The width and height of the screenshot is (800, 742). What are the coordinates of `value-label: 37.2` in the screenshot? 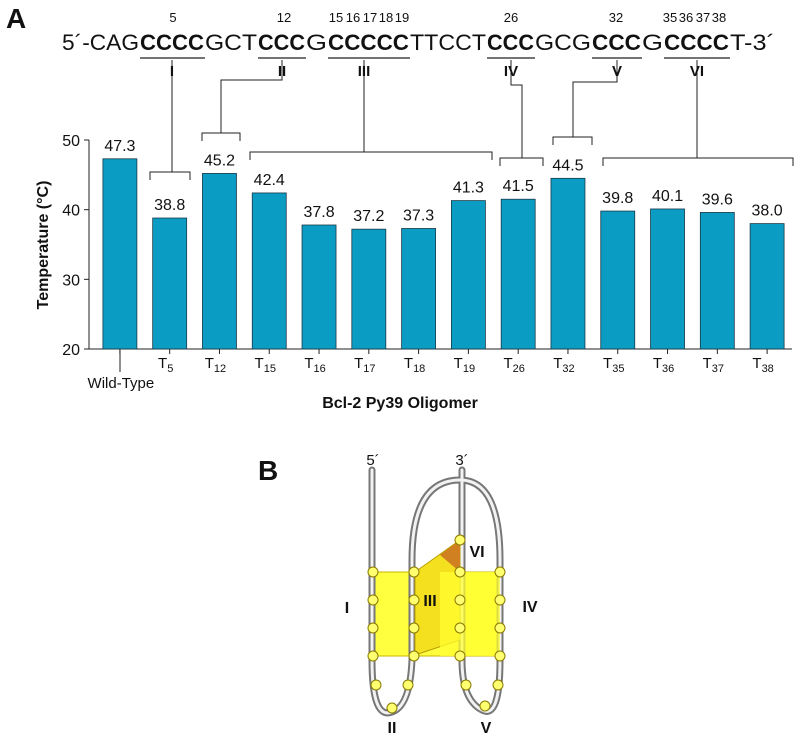 It's located at (368, 216).